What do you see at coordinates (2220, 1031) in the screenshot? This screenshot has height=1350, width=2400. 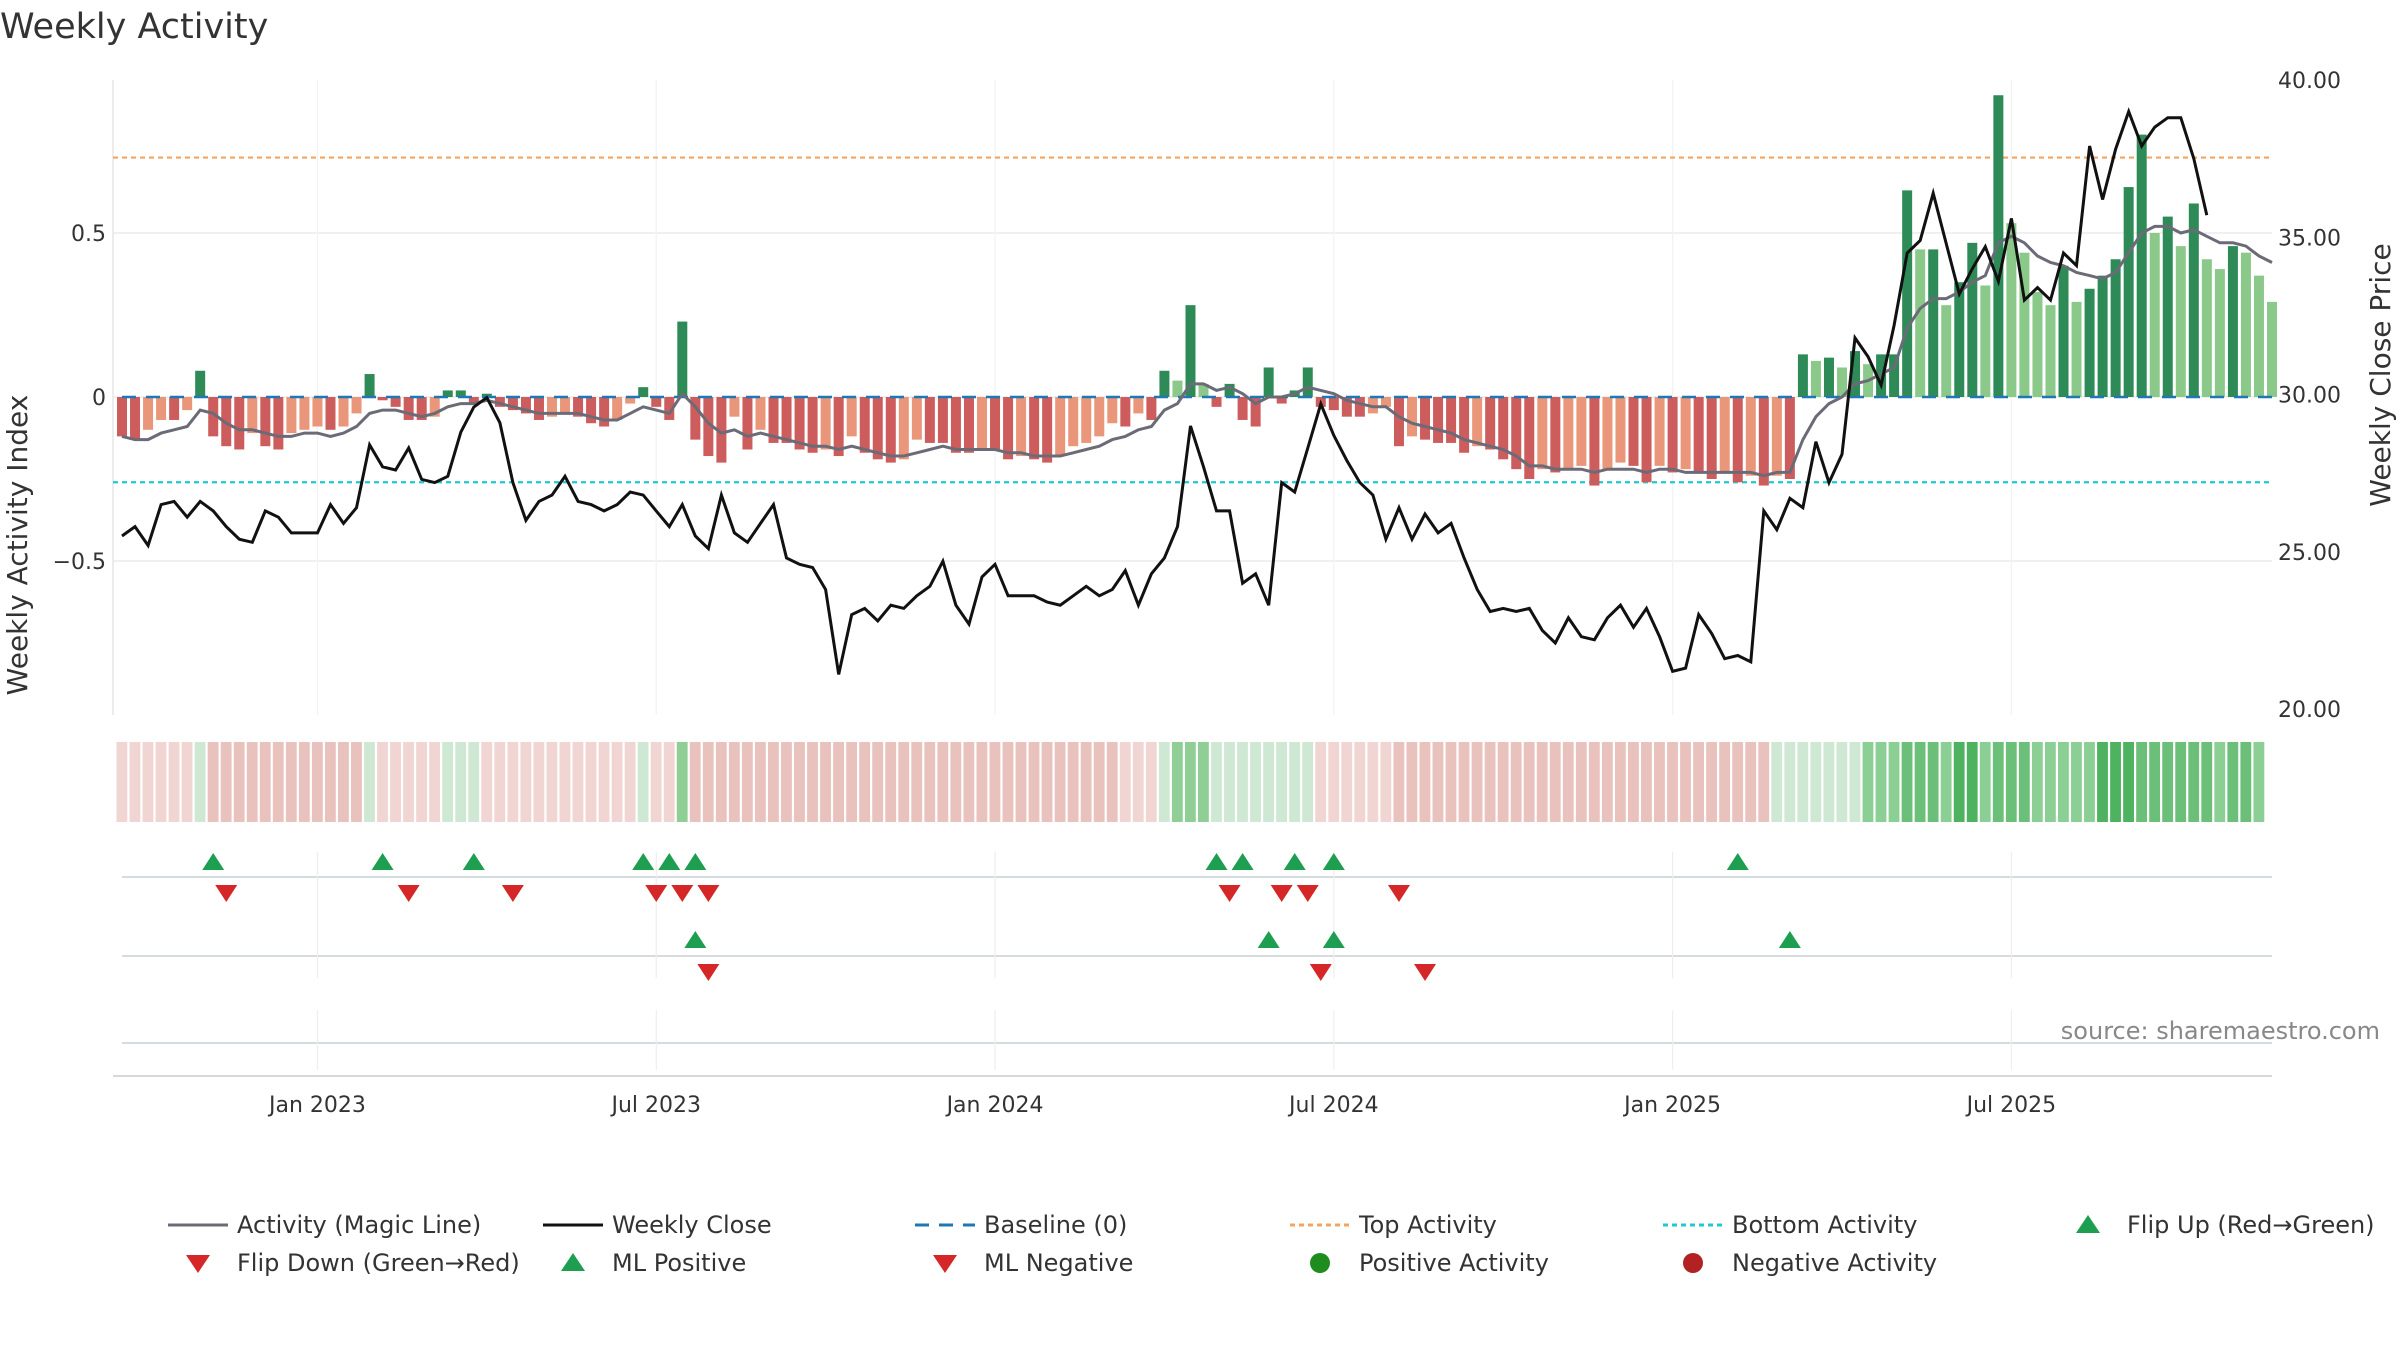 I see `source-label: source: sharemaestro.com` at bounding box center [2220, 1031].